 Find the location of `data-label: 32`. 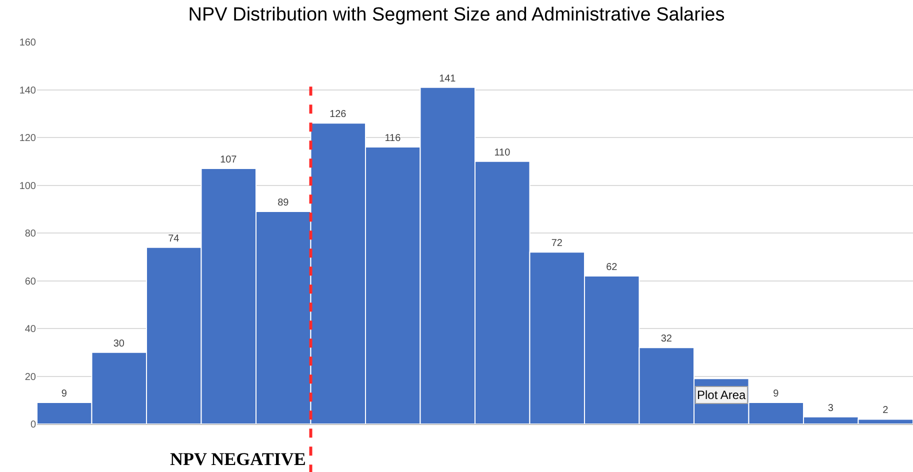

data-label: 32 is located at coordinates (666, 339).